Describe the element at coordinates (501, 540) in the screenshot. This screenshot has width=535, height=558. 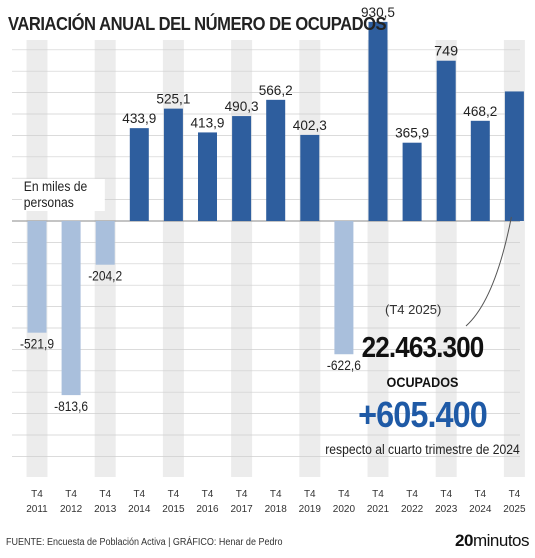
I see `brand-light: minutos` at that location.